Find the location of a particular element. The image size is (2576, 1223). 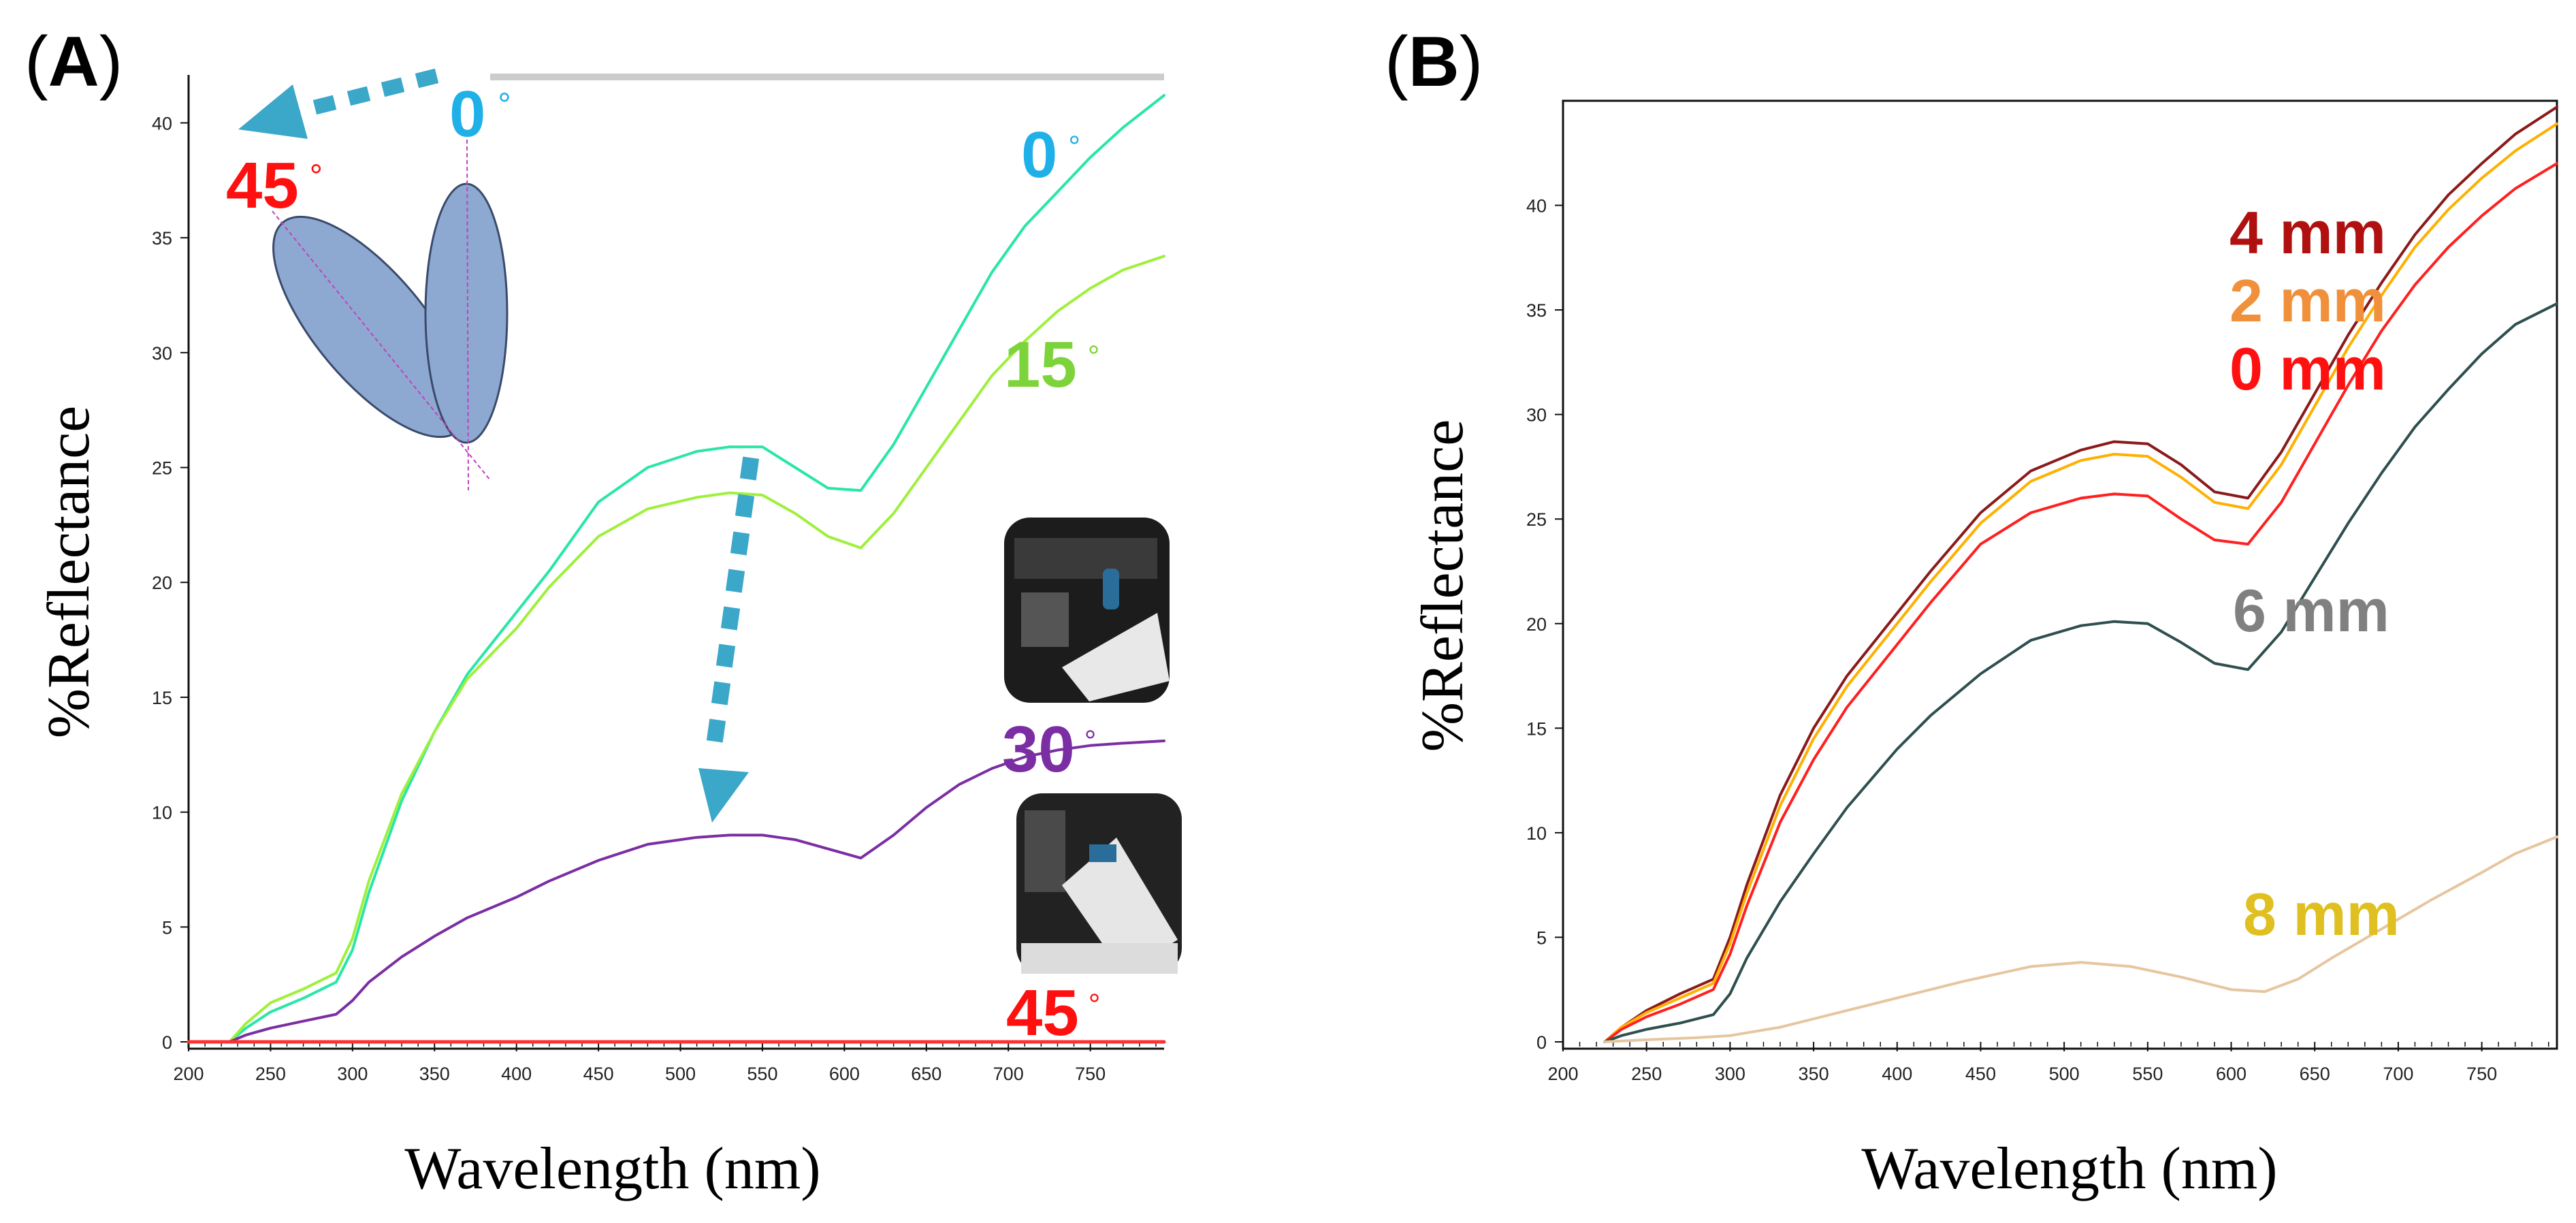

label-0mm: 0 mm is located at coordinates (2308, 369).